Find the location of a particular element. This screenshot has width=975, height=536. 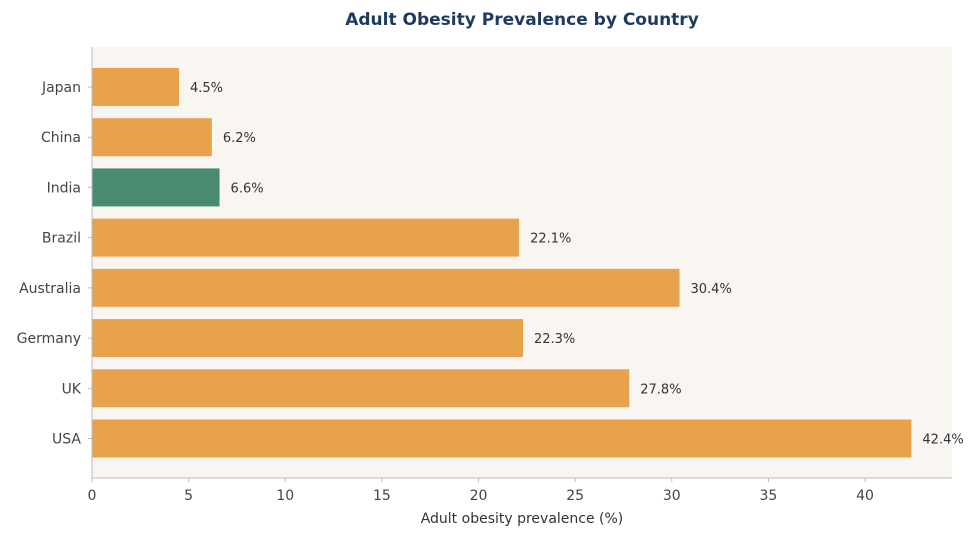

x-tick-label-40: 40 is located at coordinates (865, 496).